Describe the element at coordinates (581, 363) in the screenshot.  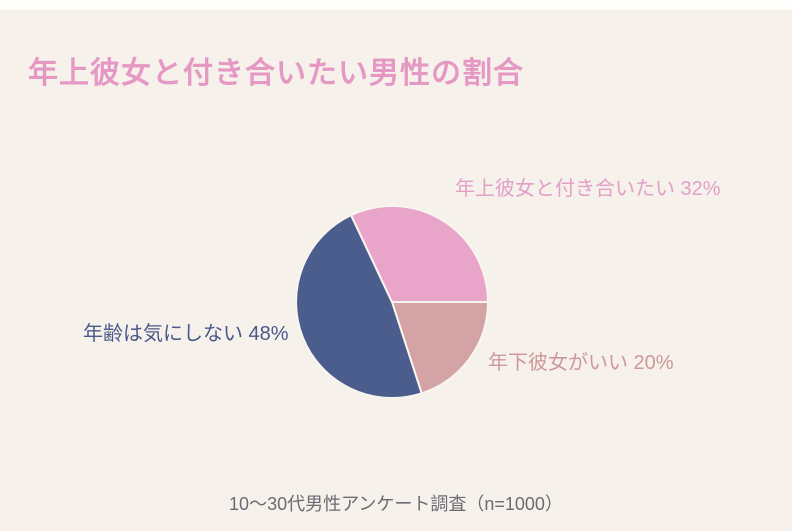
I see `slice-label-younger-girlfriend: 年下彼女がいい 20%` at that location.